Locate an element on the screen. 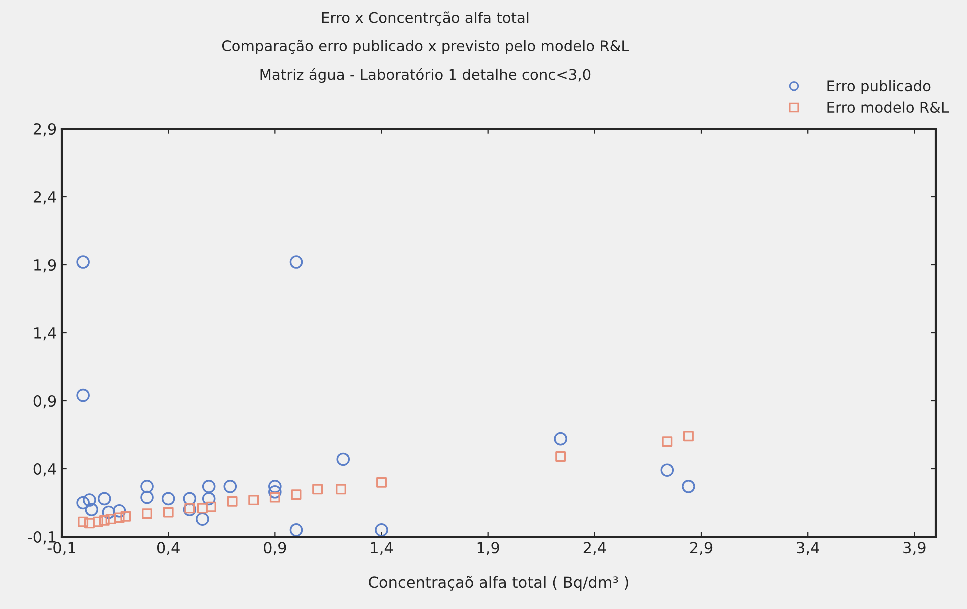 This screenshot has height=609, width=967. x-tick-label: 2,4 is located at coordinates (595, 549).